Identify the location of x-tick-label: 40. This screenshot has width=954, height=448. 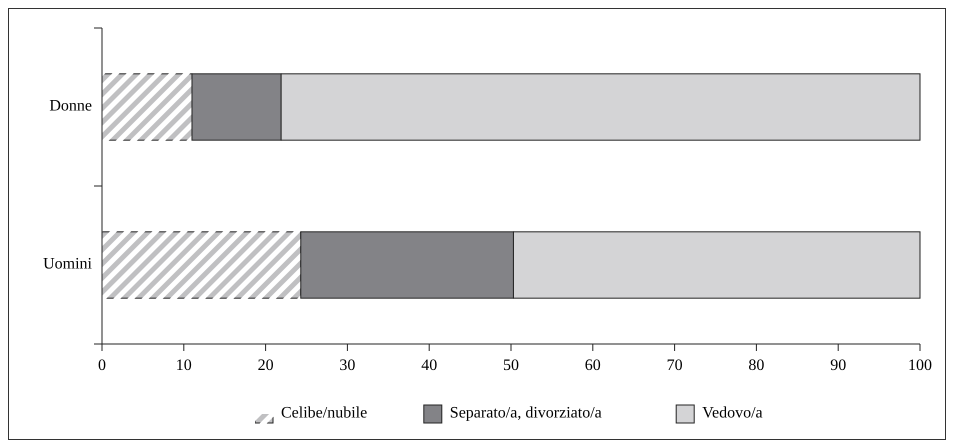
(429, 365).